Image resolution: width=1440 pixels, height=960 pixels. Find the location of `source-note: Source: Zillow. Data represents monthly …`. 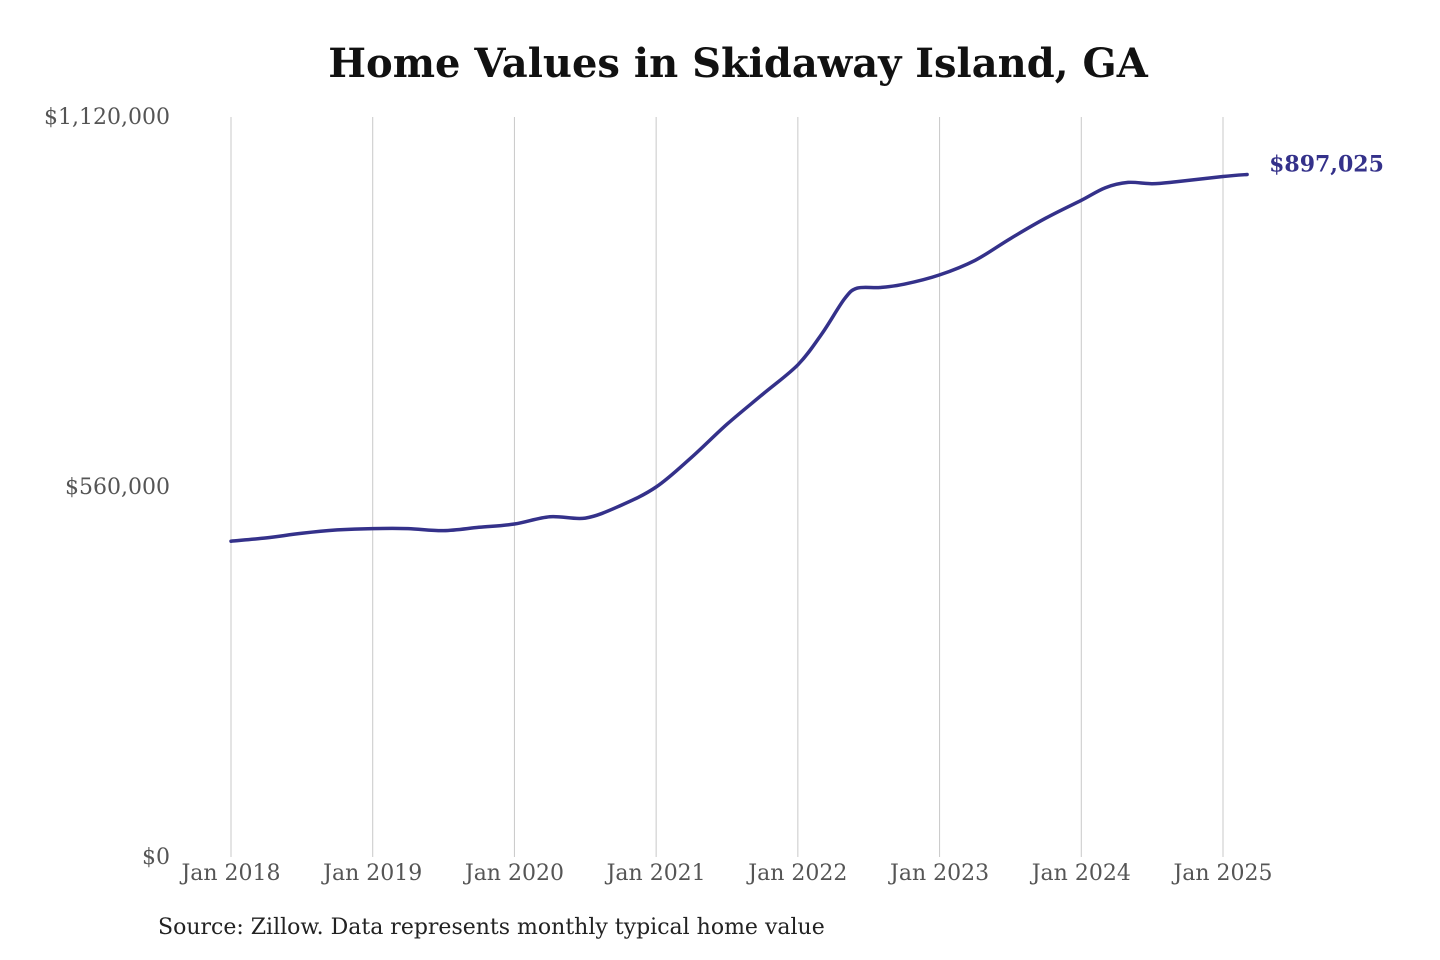

source-note: Source: Zillow. Data represents monthly … is located at coordinates (491, 927).